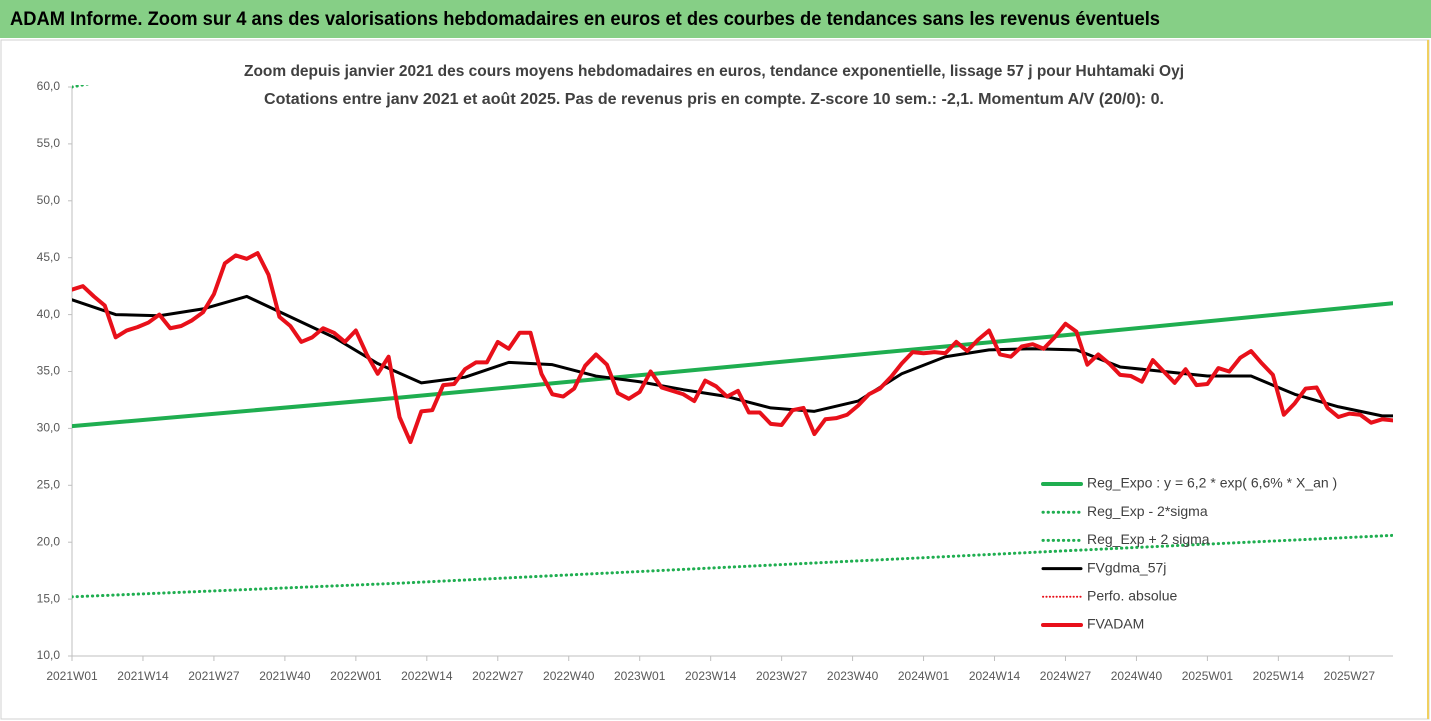 This screenshot has height=721, width=1431. I want to click on x-tick-label: 2025W14, so click(1279, 676).